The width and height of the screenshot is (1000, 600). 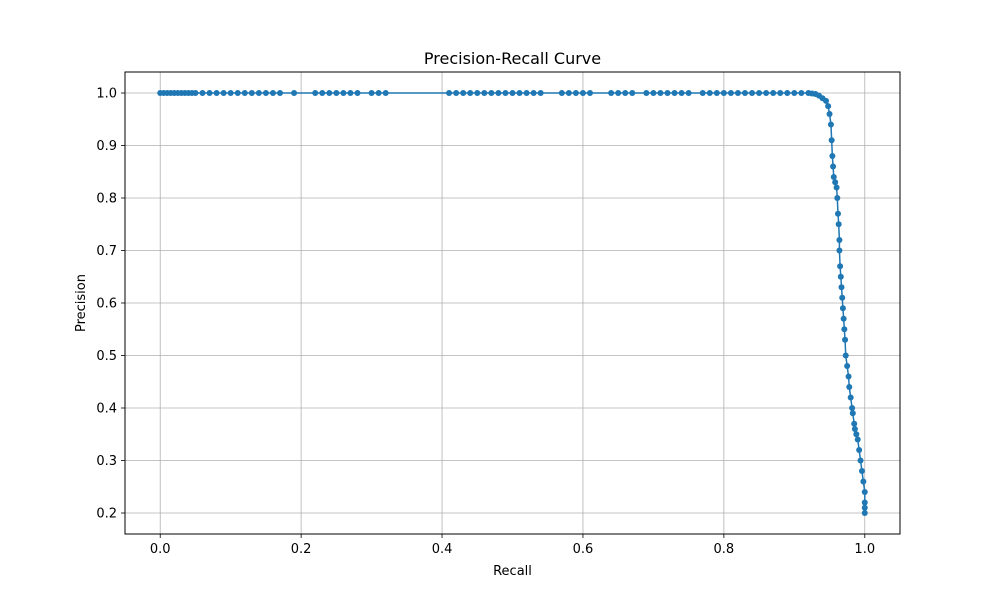 I want to click on x-tick-label: 0.0, so click(x=160, y=549).